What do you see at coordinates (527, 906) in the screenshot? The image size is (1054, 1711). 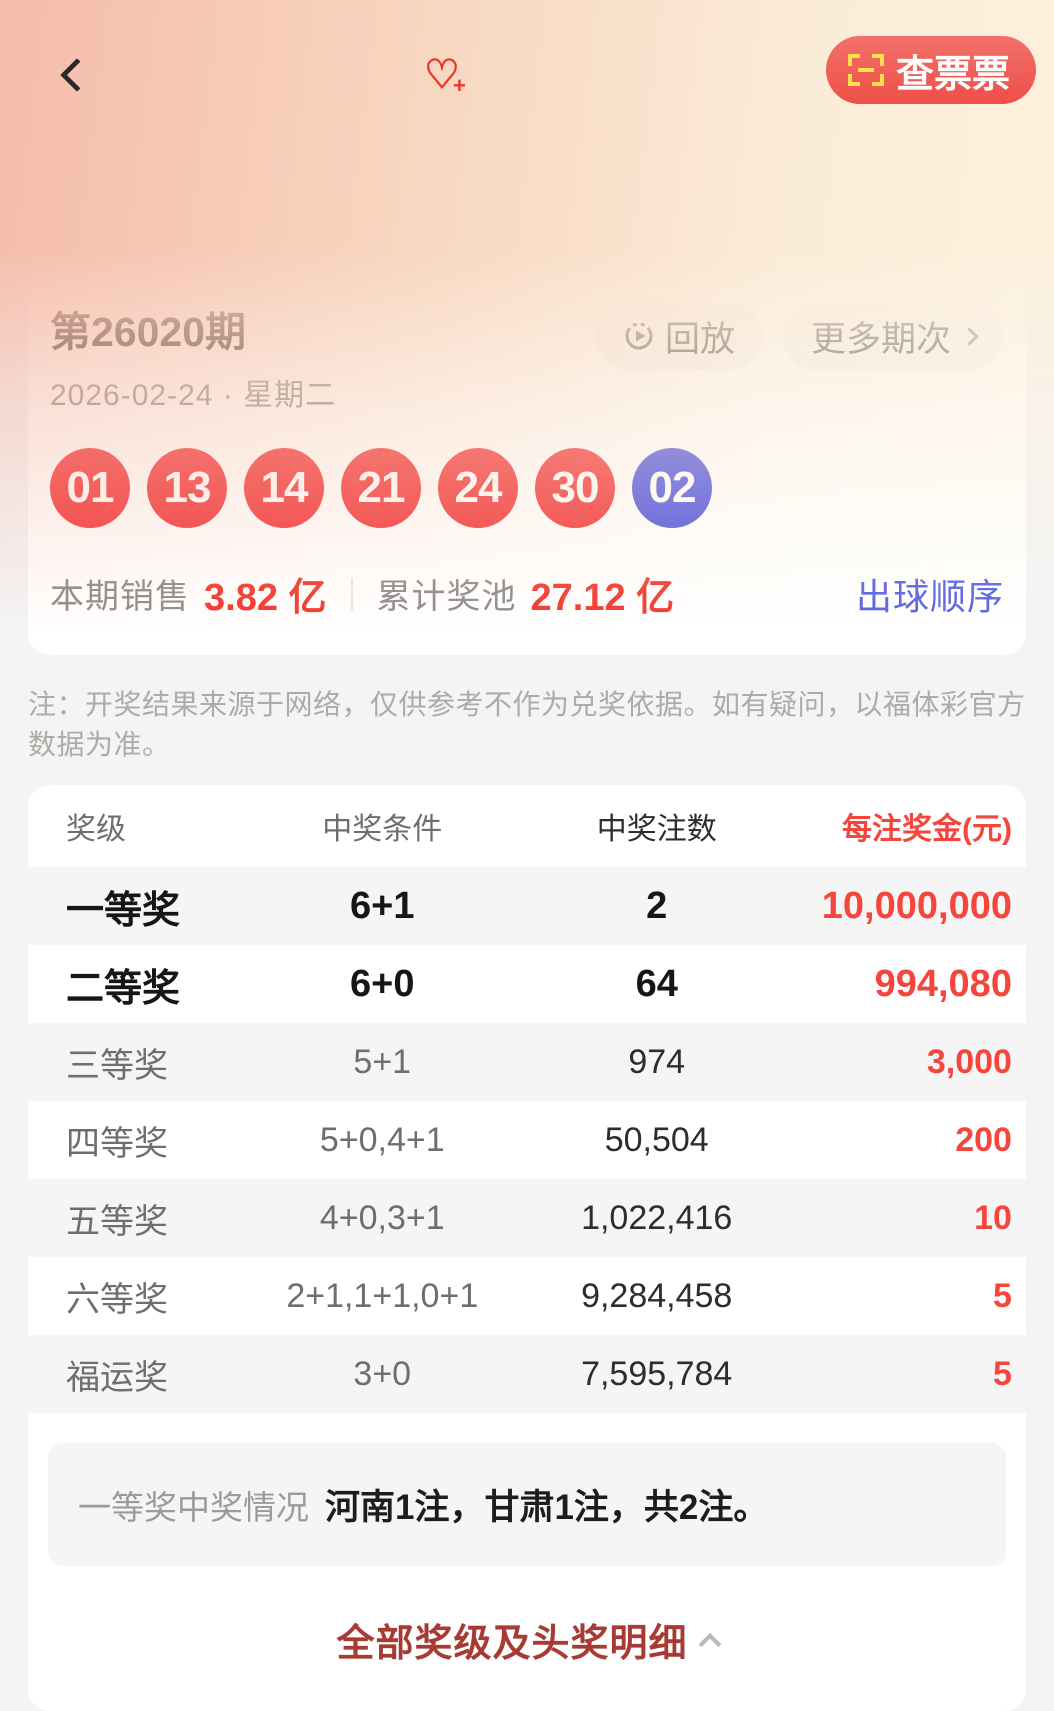 I see `table-row: 一等奖 6+1 2 10,000,000` at bounding box center [527, 906].